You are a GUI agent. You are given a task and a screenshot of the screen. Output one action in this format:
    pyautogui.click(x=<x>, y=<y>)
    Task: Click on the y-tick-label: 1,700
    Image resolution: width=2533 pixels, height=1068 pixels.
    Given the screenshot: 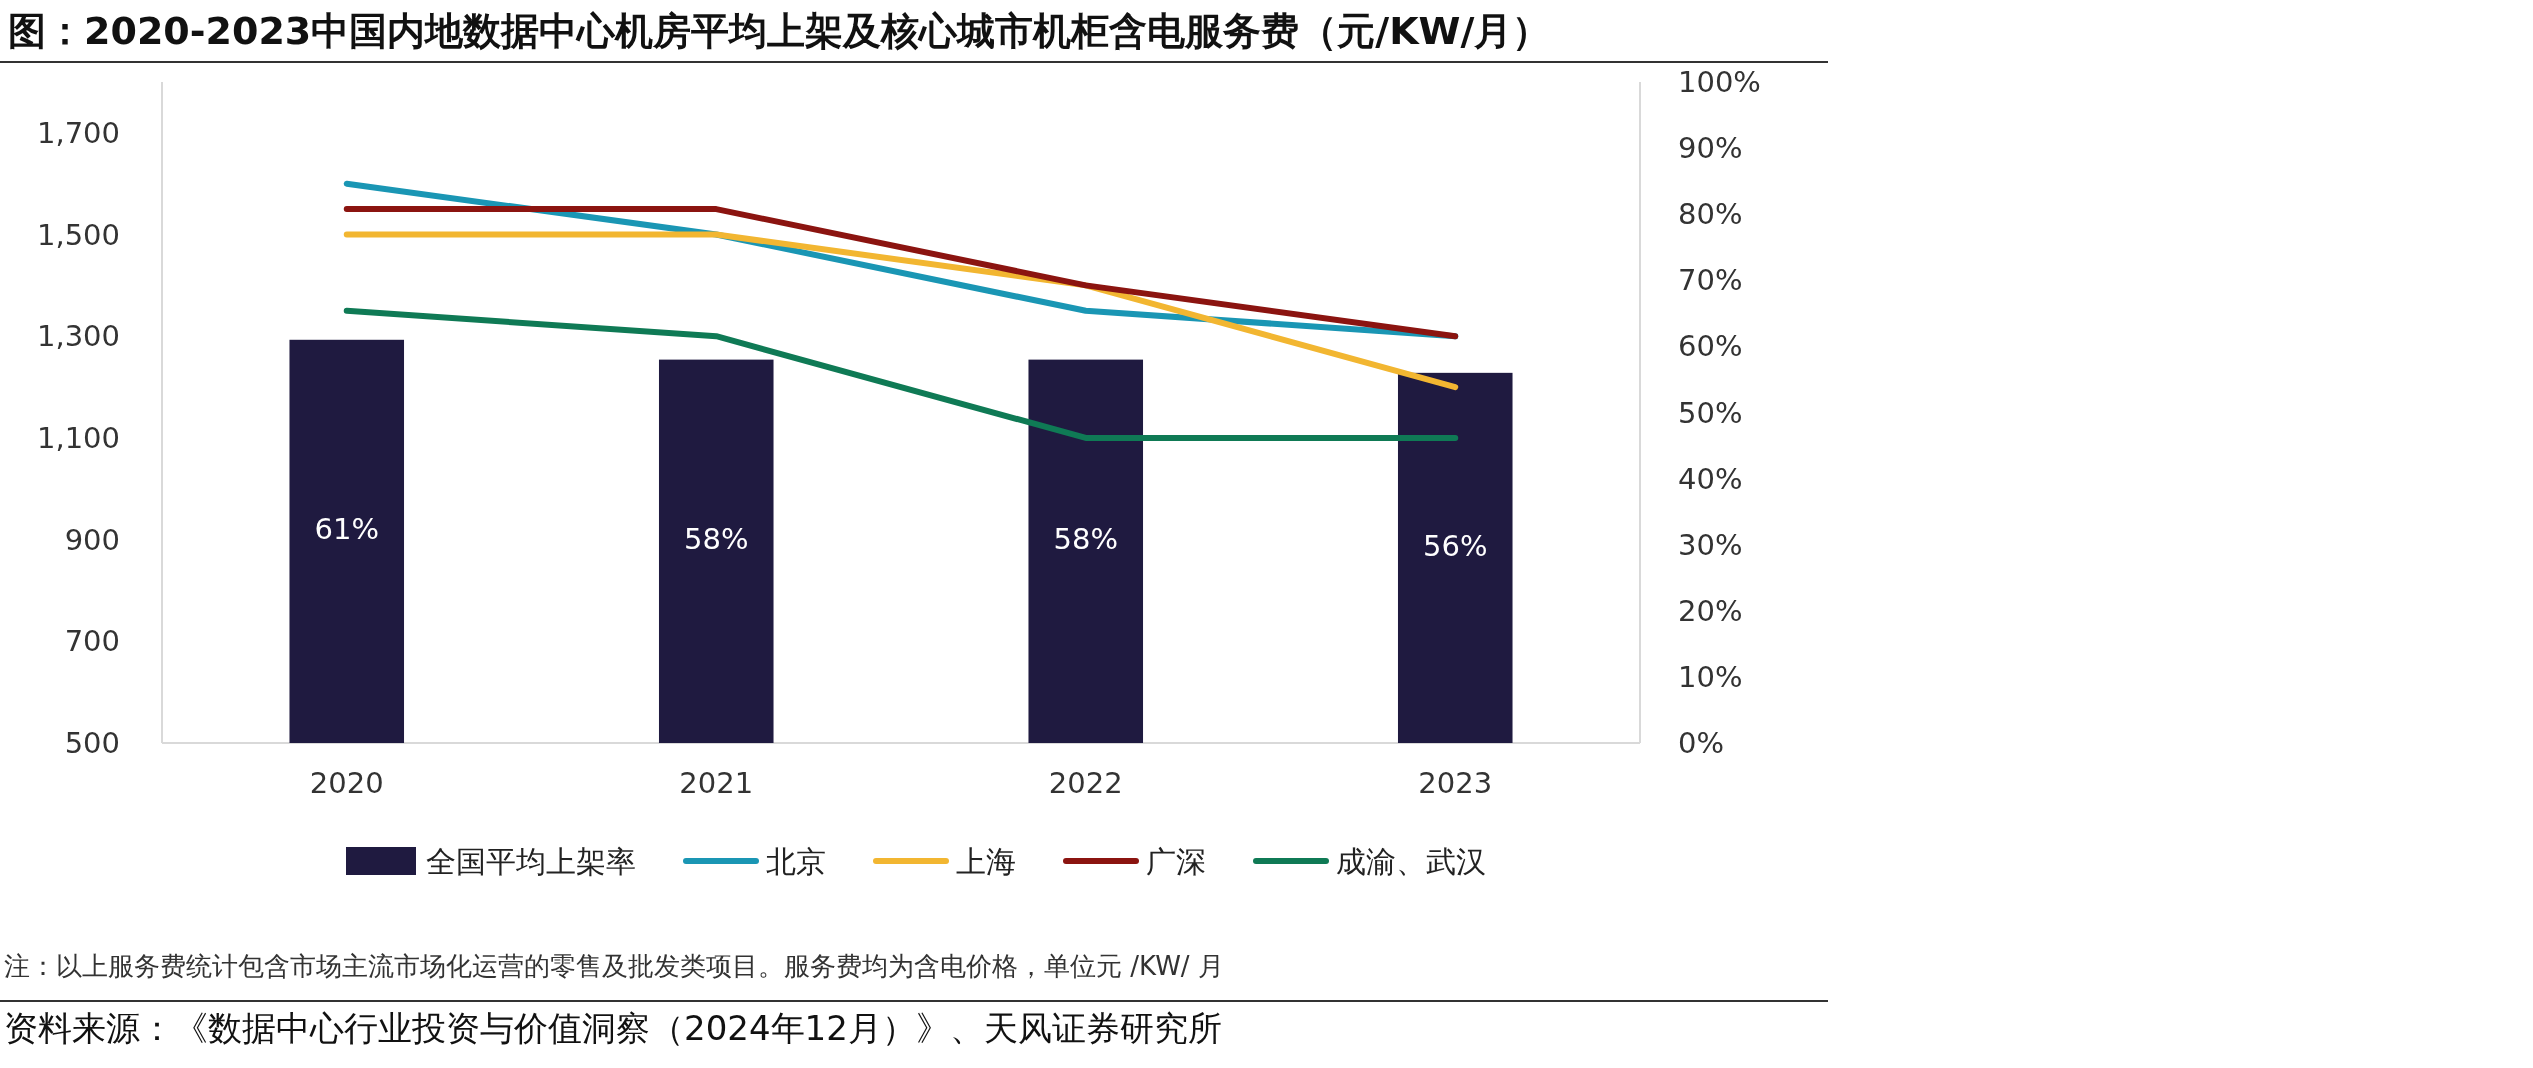 What is the action you would take?
    pyautogui.click(x=78, y=132)
    